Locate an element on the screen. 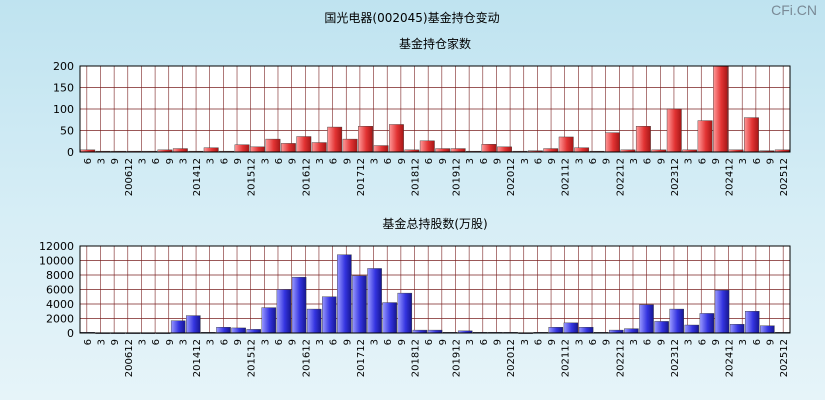 This screenshot has width=825, height=400. y-tick-label: 8000 is located at coordinates (60, 275).